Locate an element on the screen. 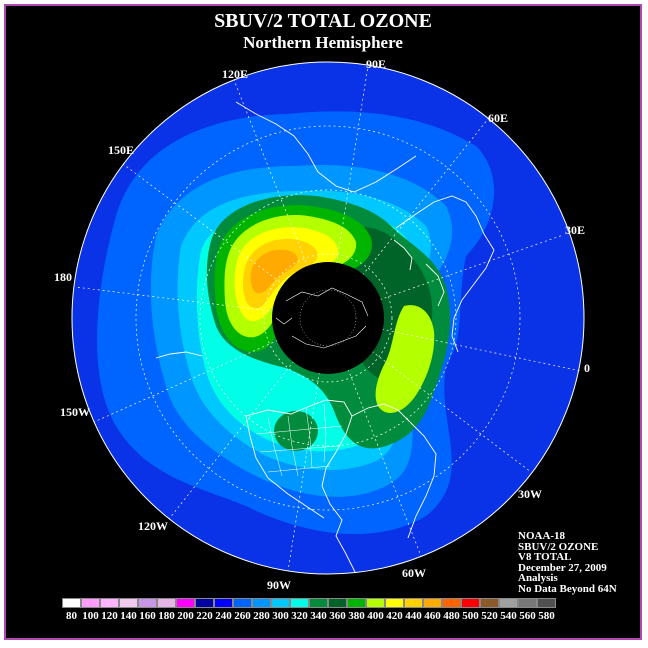 The image size is (648, 648). colorbar-tick-label: 180 is located at coordinates (166, 616).